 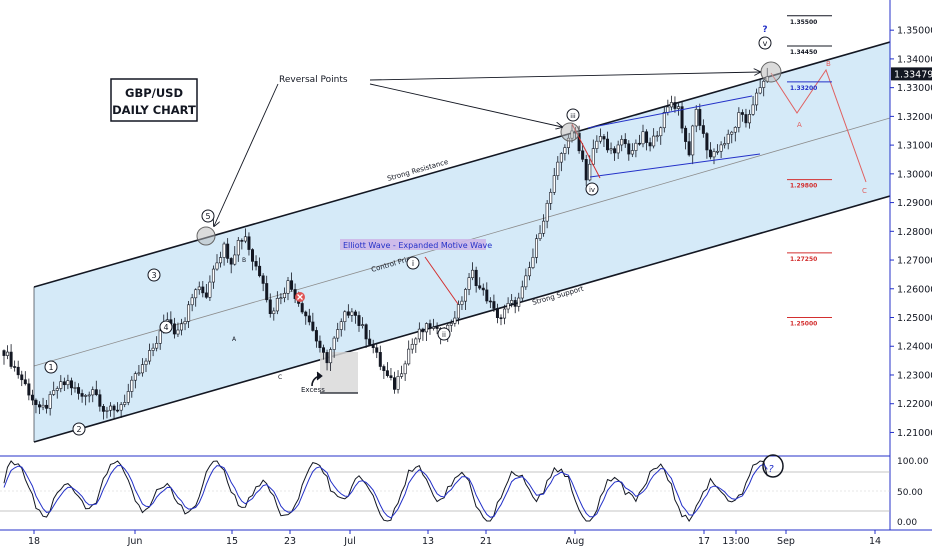 What do you see at coordinates (573, 116) in the screenshot?
I see `wave-iii-label: iii` at bounding box center [573, 116].